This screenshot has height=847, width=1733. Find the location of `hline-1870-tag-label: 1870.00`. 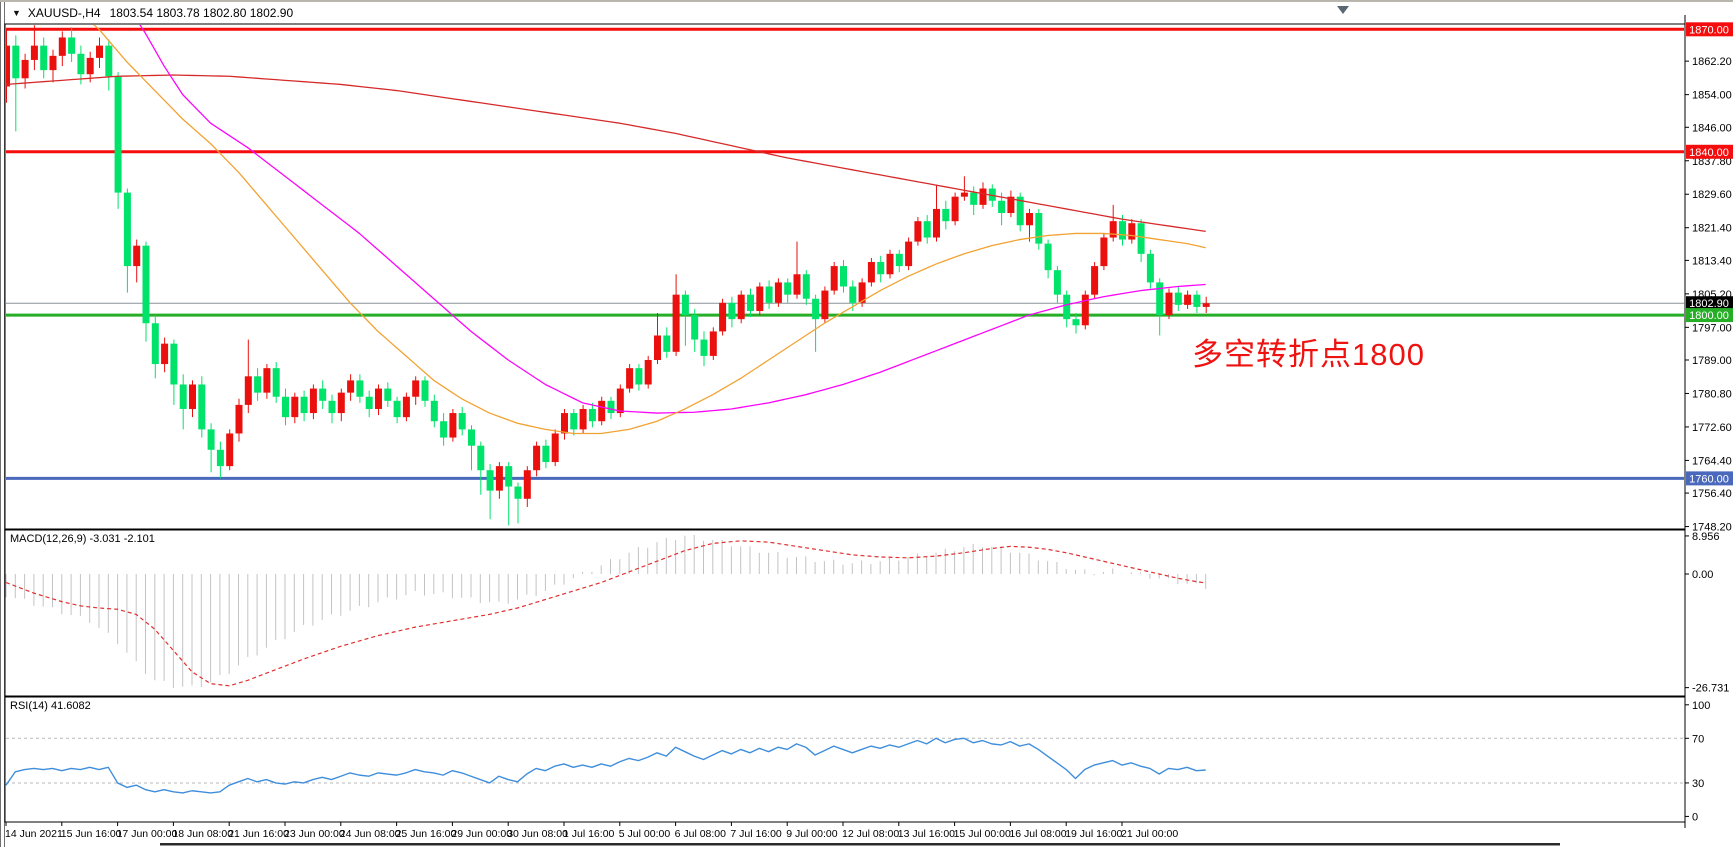

hline-1870-tag-label: 1870.00 is located at coordinates (1709, 30).